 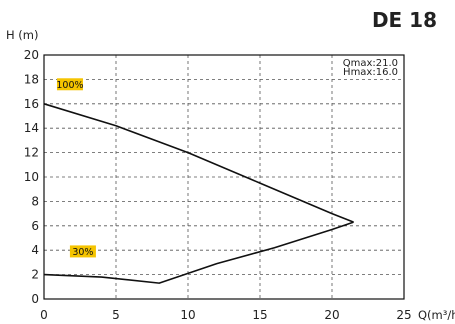 What do you see at coordinates (31, 177) in the screenshot?
I see `y-tick-label: 10` at bounding box center [31, 177].